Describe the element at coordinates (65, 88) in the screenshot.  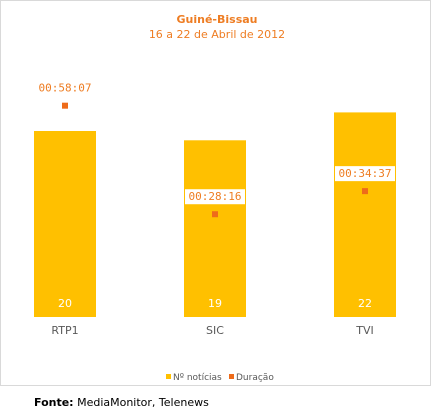
I see `duration-label: 00:58:07` at that location.